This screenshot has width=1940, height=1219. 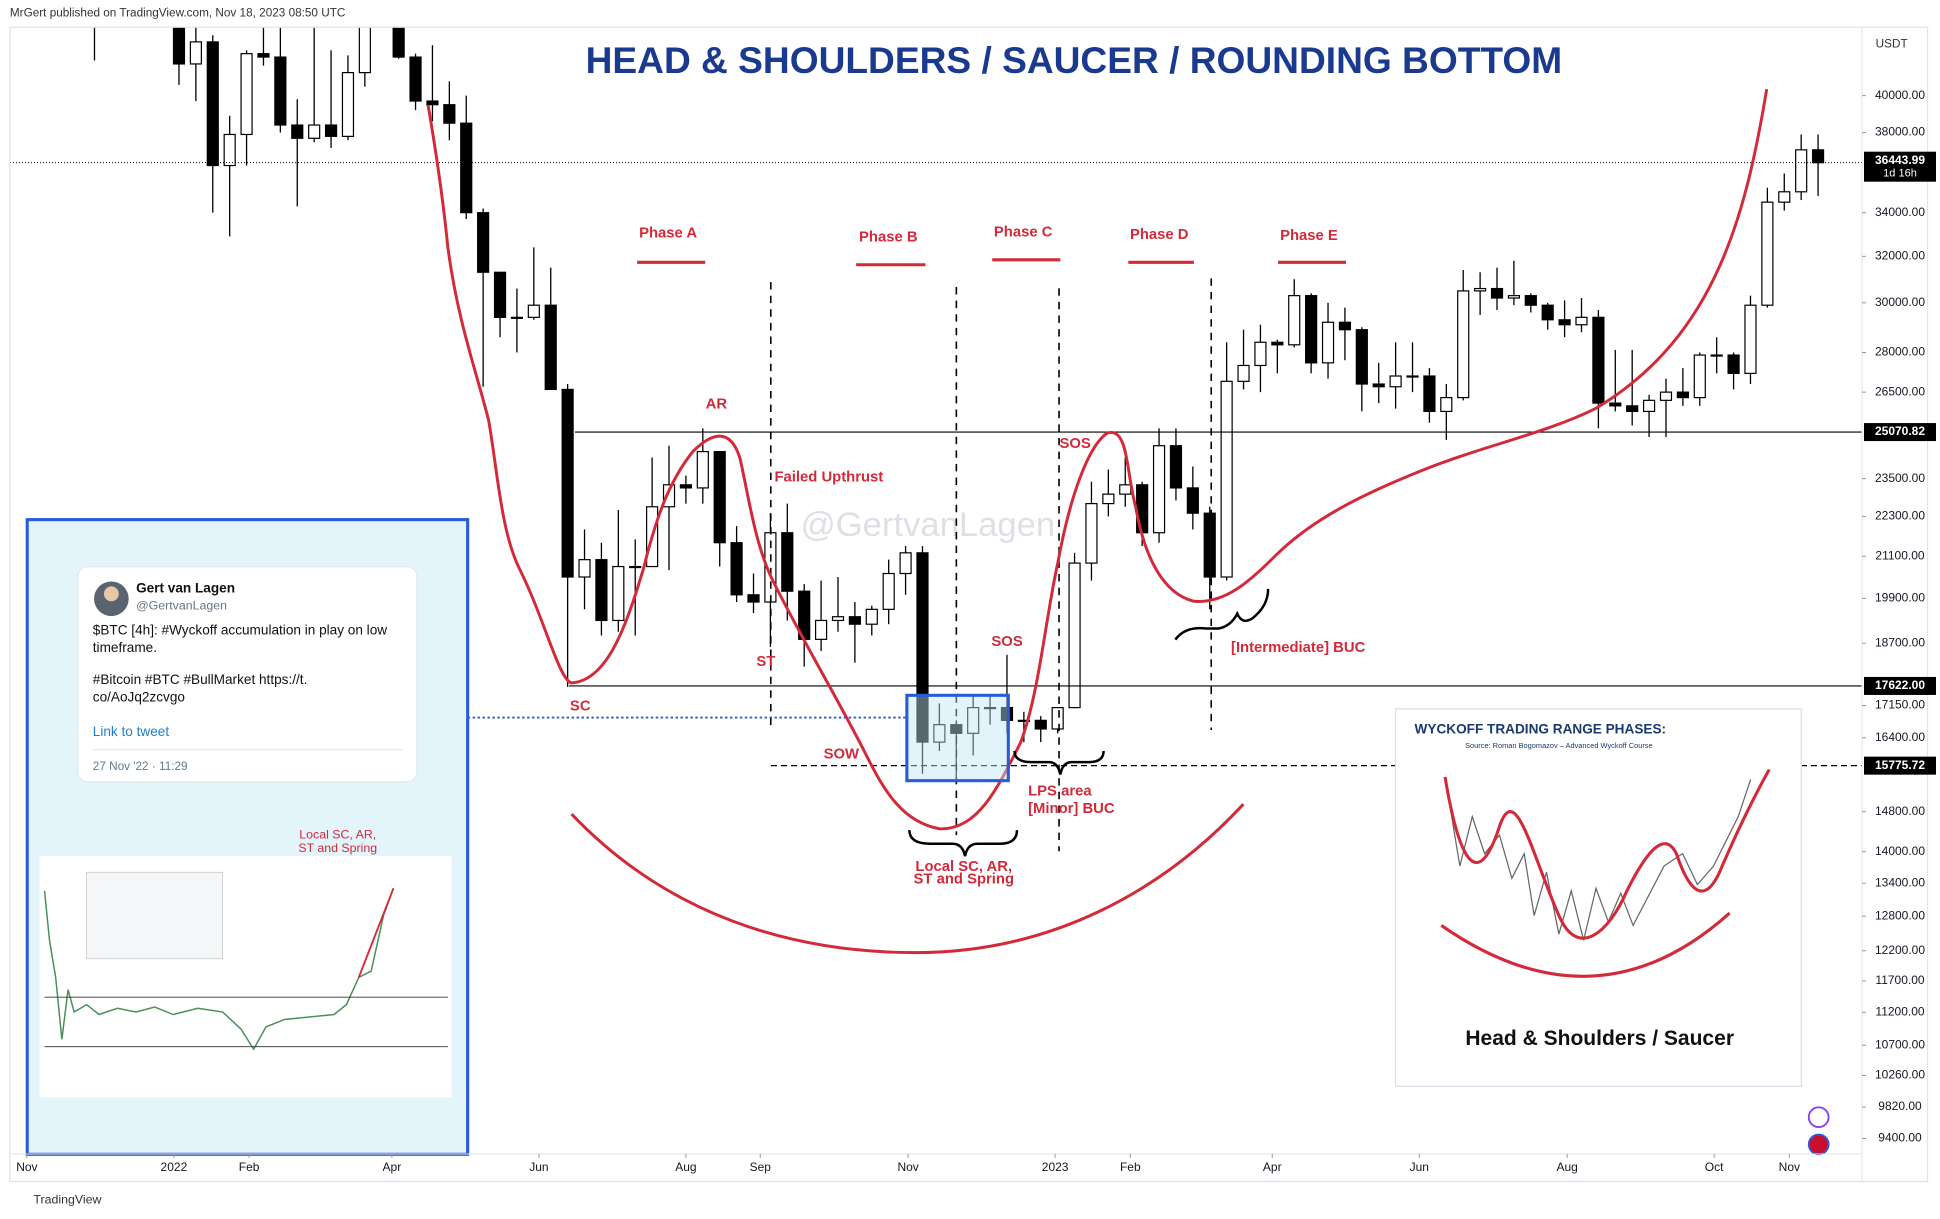 I want to click on y-tick-label: 11200.00, so click(x=1899, y=1012).